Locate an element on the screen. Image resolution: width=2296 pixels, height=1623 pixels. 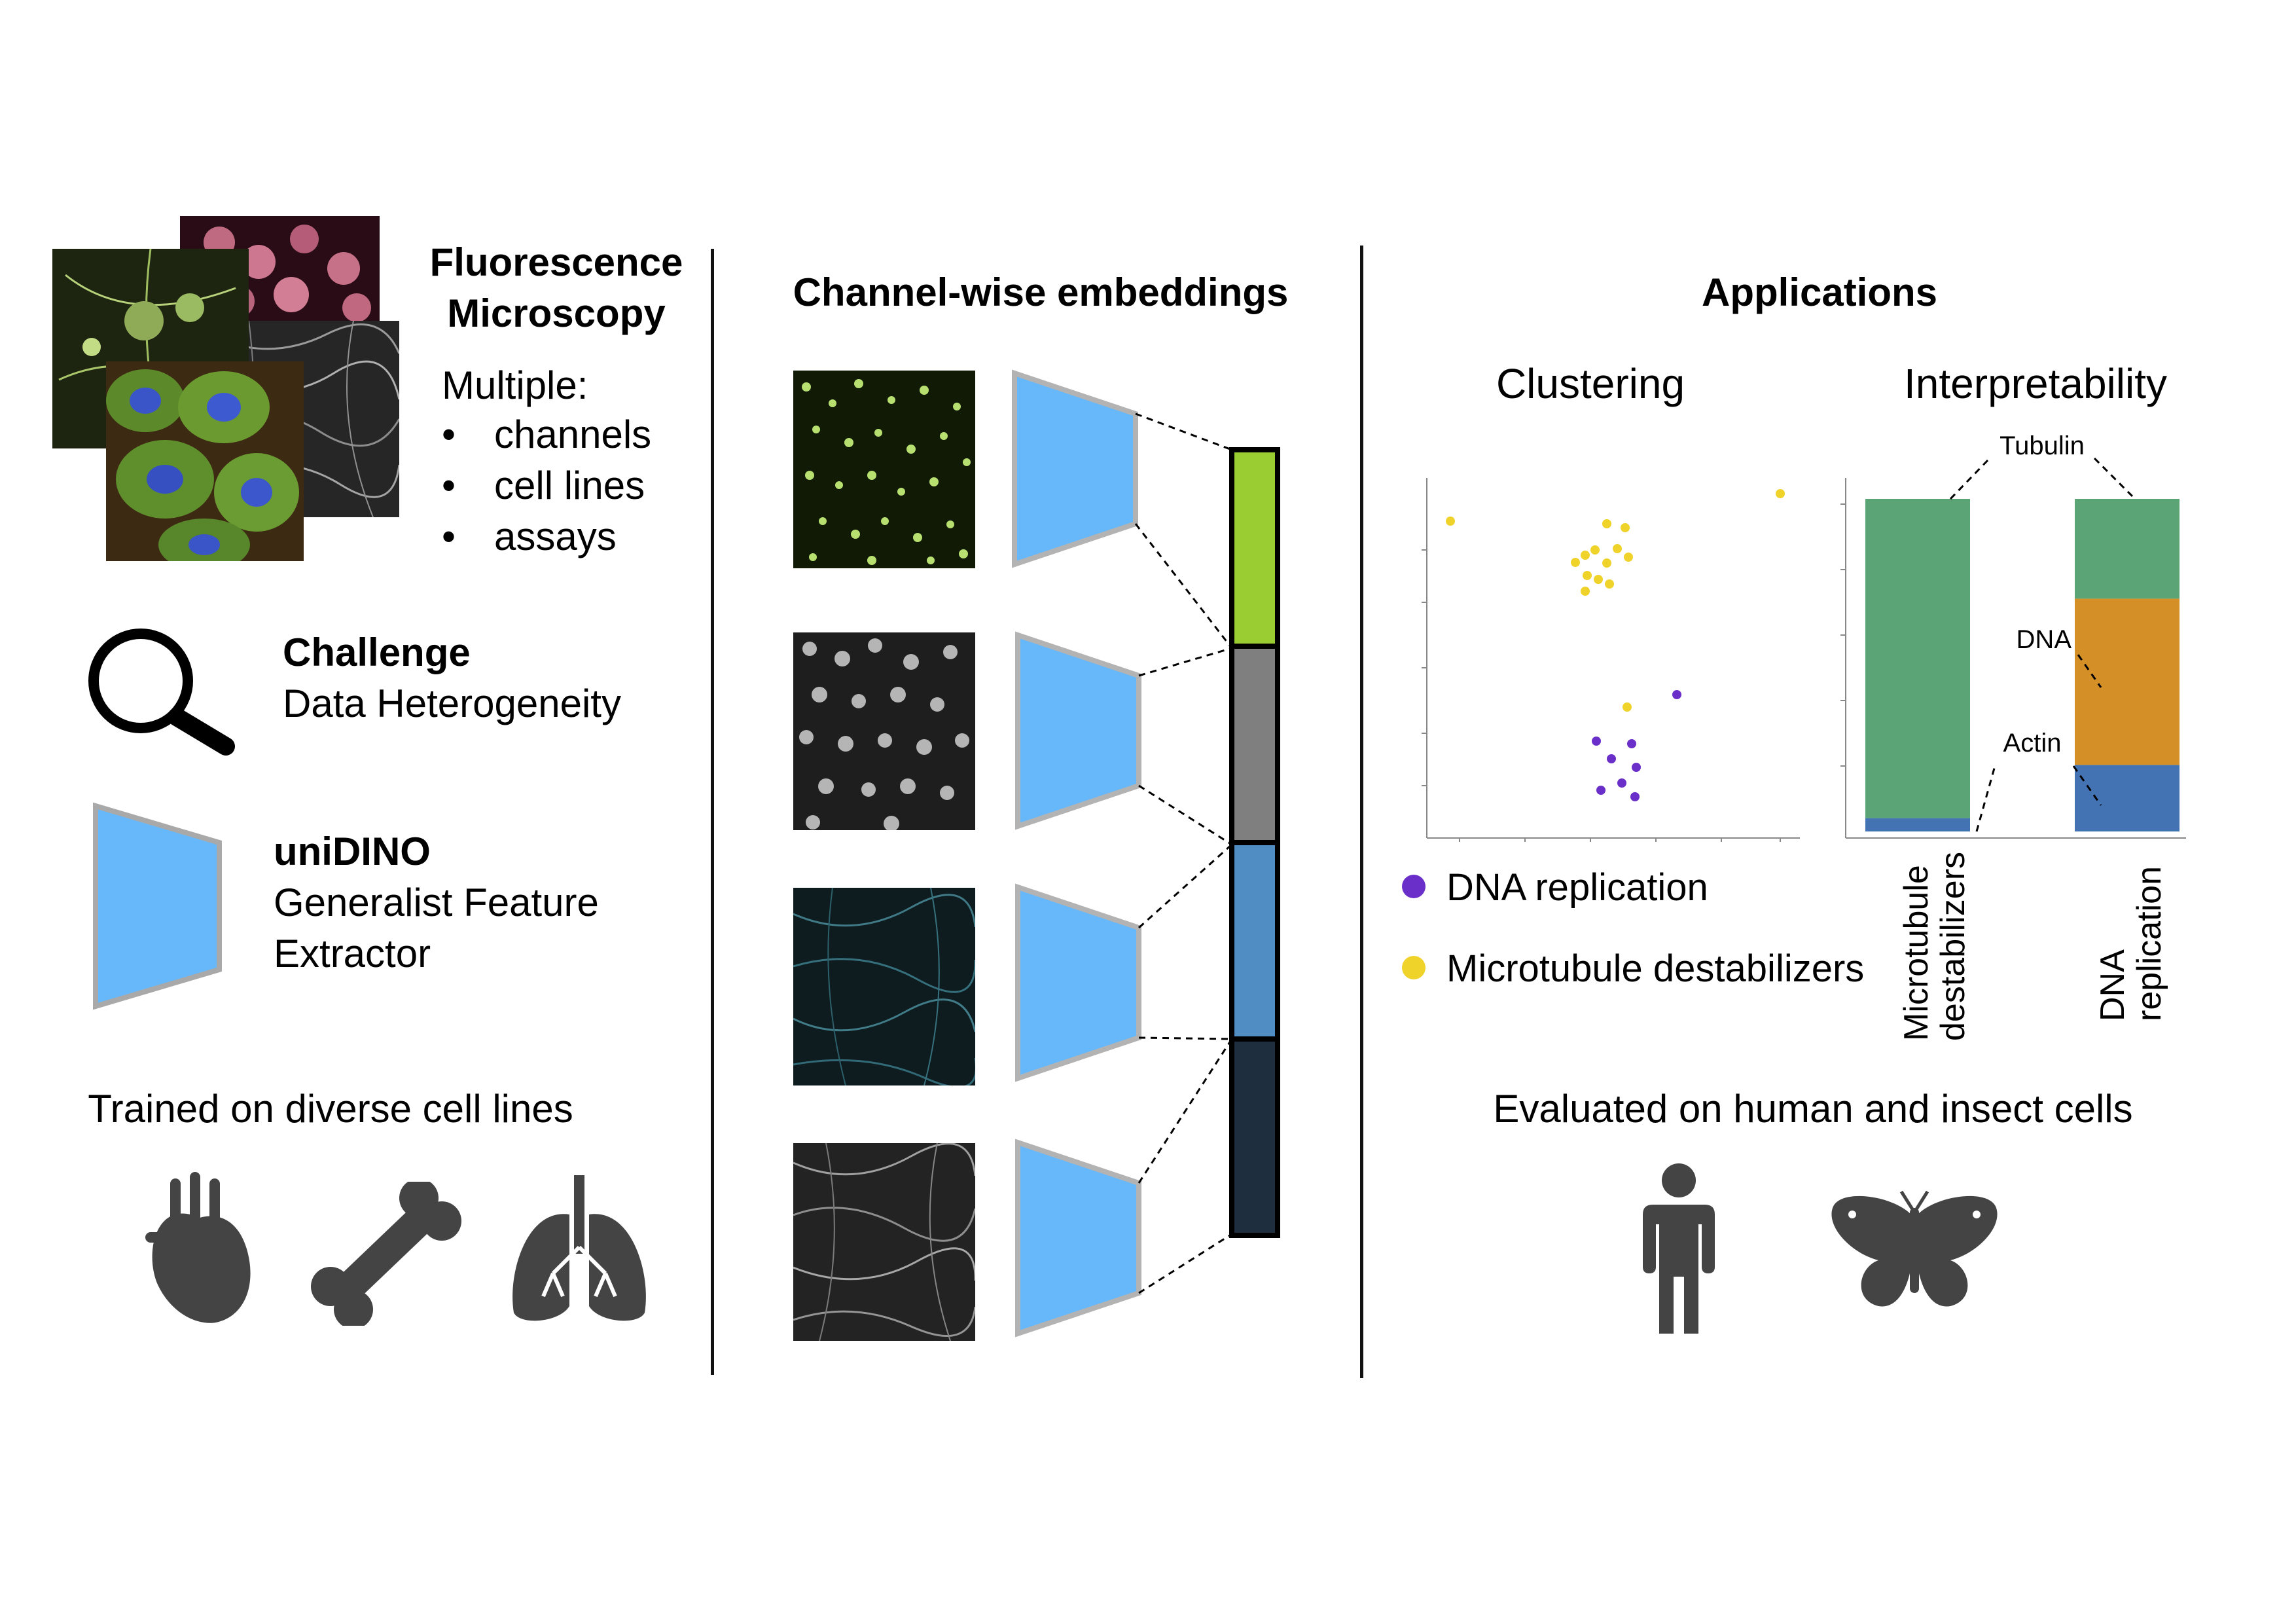
legend-label-microtubule: Microtubule destabilizers is located at coordinates (1655, 968).